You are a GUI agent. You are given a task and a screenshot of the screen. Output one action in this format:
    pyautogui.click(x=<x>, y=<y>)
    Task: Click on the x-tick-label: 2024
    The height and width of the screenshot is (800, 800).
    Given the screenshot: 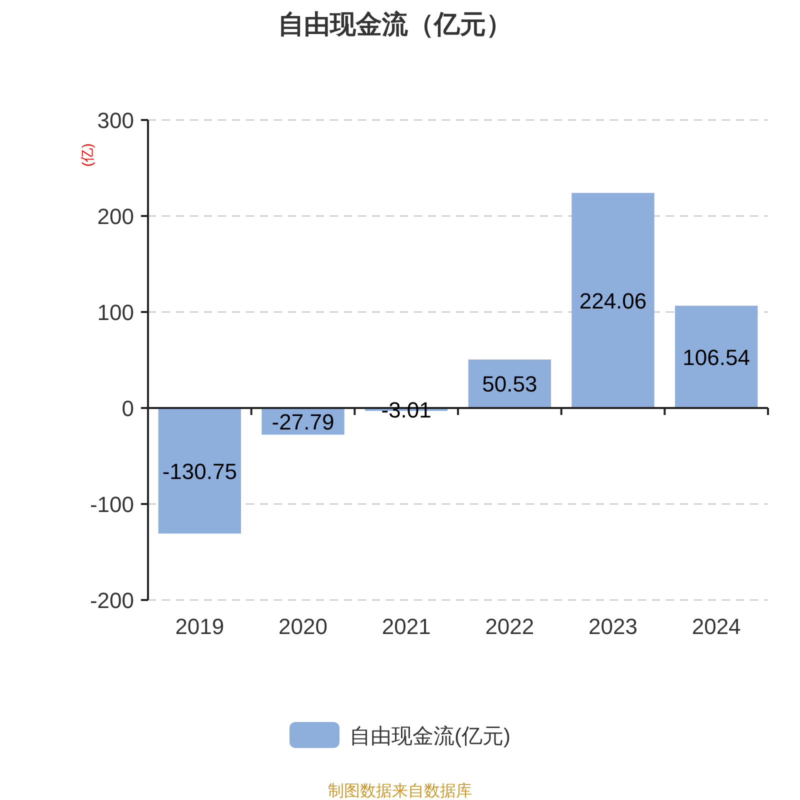 What is the action you would take?
    pyautogui.click(x=716, y=626)
    